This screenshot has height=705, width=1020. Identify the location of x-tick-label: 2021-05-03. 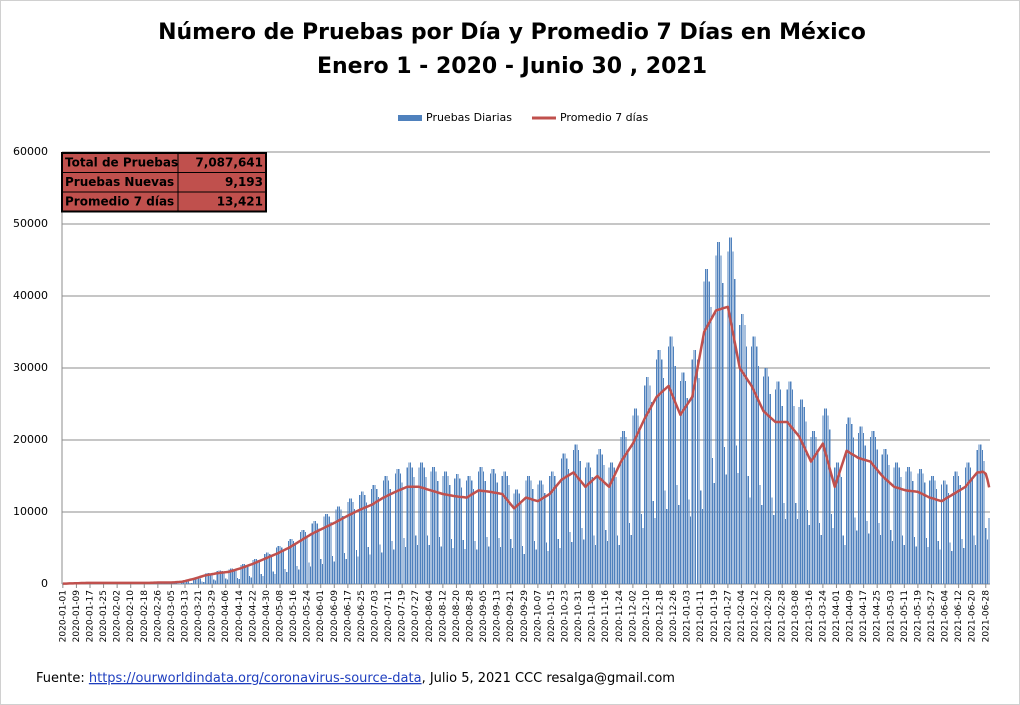
(891, 616).